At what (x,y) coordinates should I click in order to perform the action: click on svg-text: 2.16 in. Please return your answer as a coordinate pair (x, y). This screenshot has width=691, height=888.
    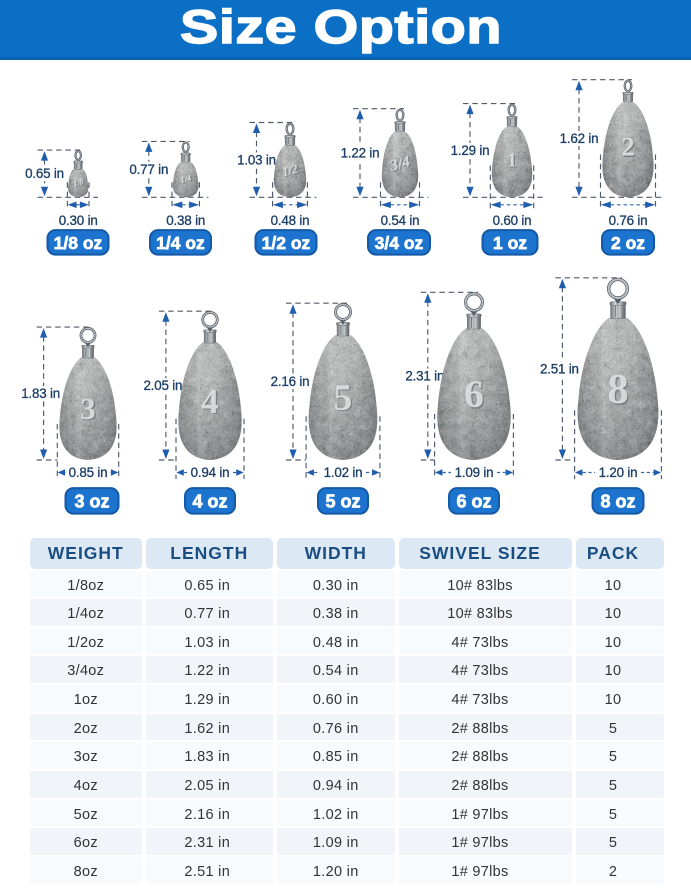
    Looking at the image, I should click on (290, 381).